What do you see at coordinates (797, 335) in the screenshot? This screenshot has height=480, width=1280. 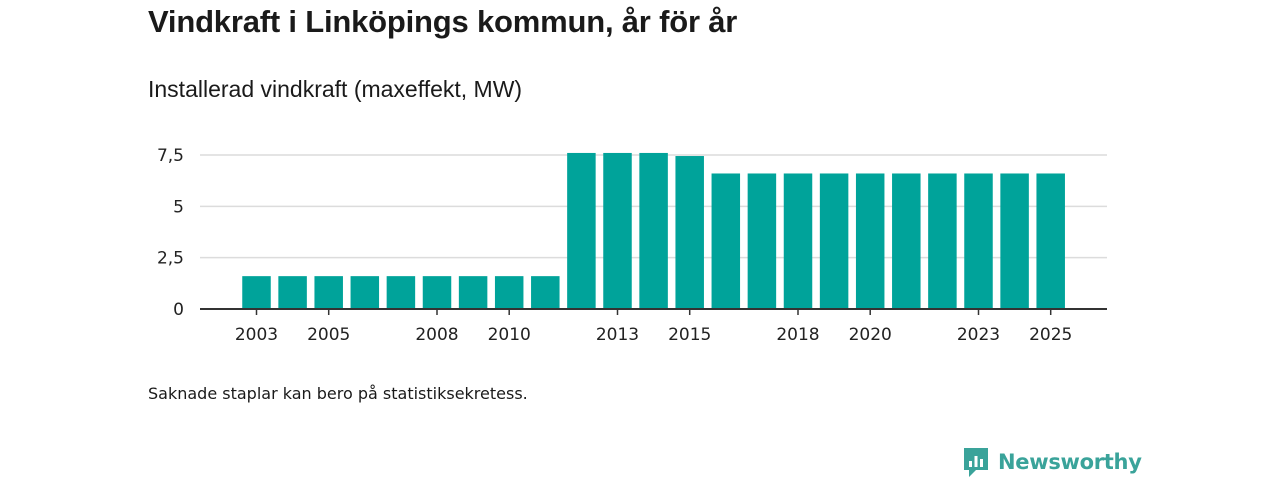 I see `x-tick-label: 2018` at bounding box center [797, 335].